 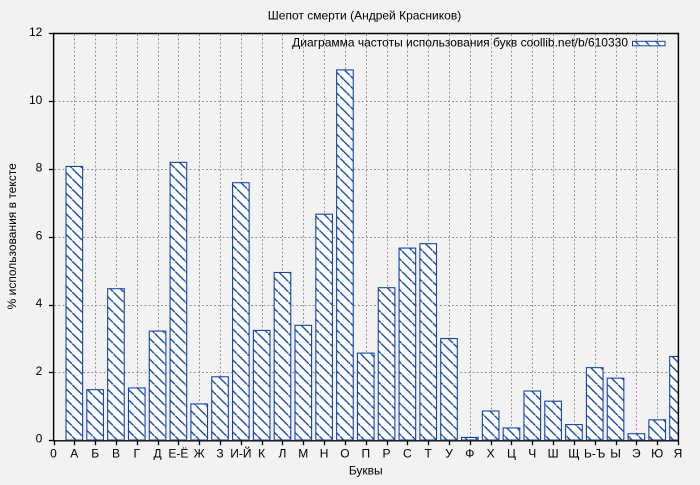 What do you see at coordinates (12, 236) in the screenshot?
I see `svg-text: % использования в тексте` at bounding box center [12, 236].